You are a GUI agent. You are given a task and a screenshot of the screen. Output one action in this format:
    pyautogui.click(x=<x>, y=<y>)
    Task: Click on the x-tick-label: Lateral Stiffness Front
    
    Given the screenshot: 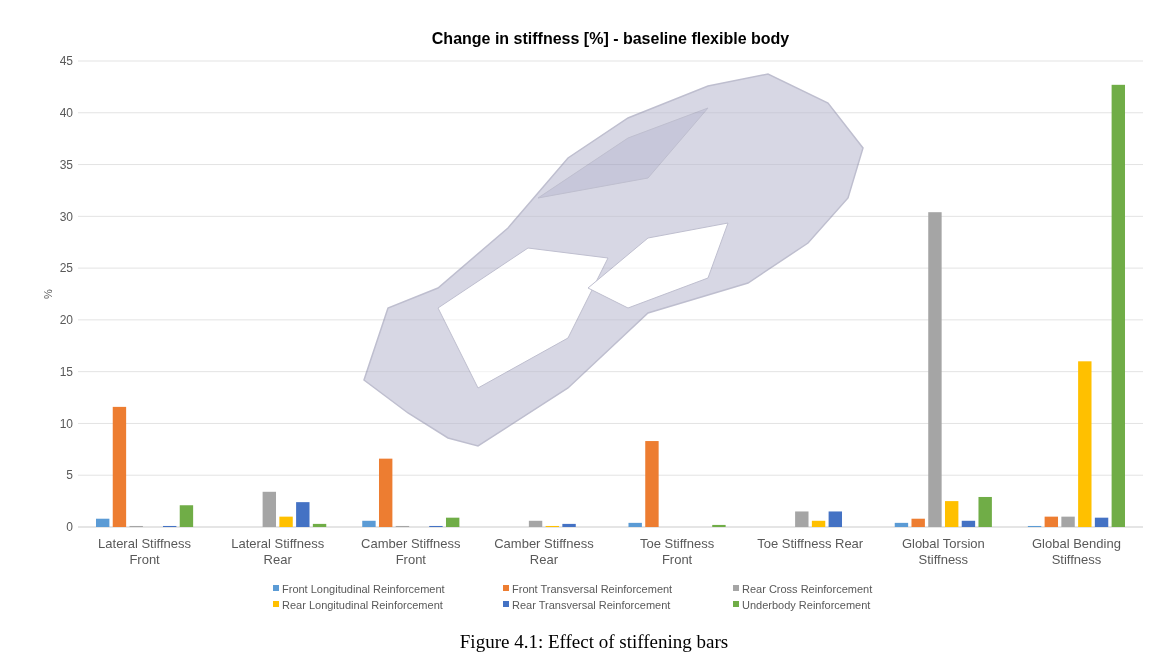 What is the action you would take?
    pyautogui.click(x=145, y=551)
    